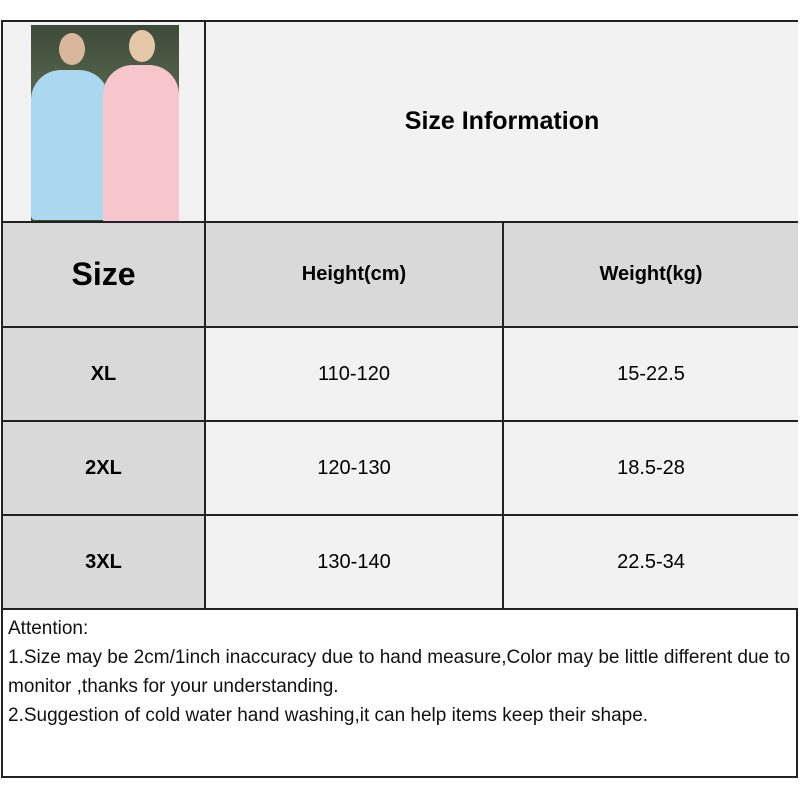  What do you see at coordinates (651, 469) in the screenshot?
I see `table-row-weight: 18.5-28` at bounding box center [651, 469].